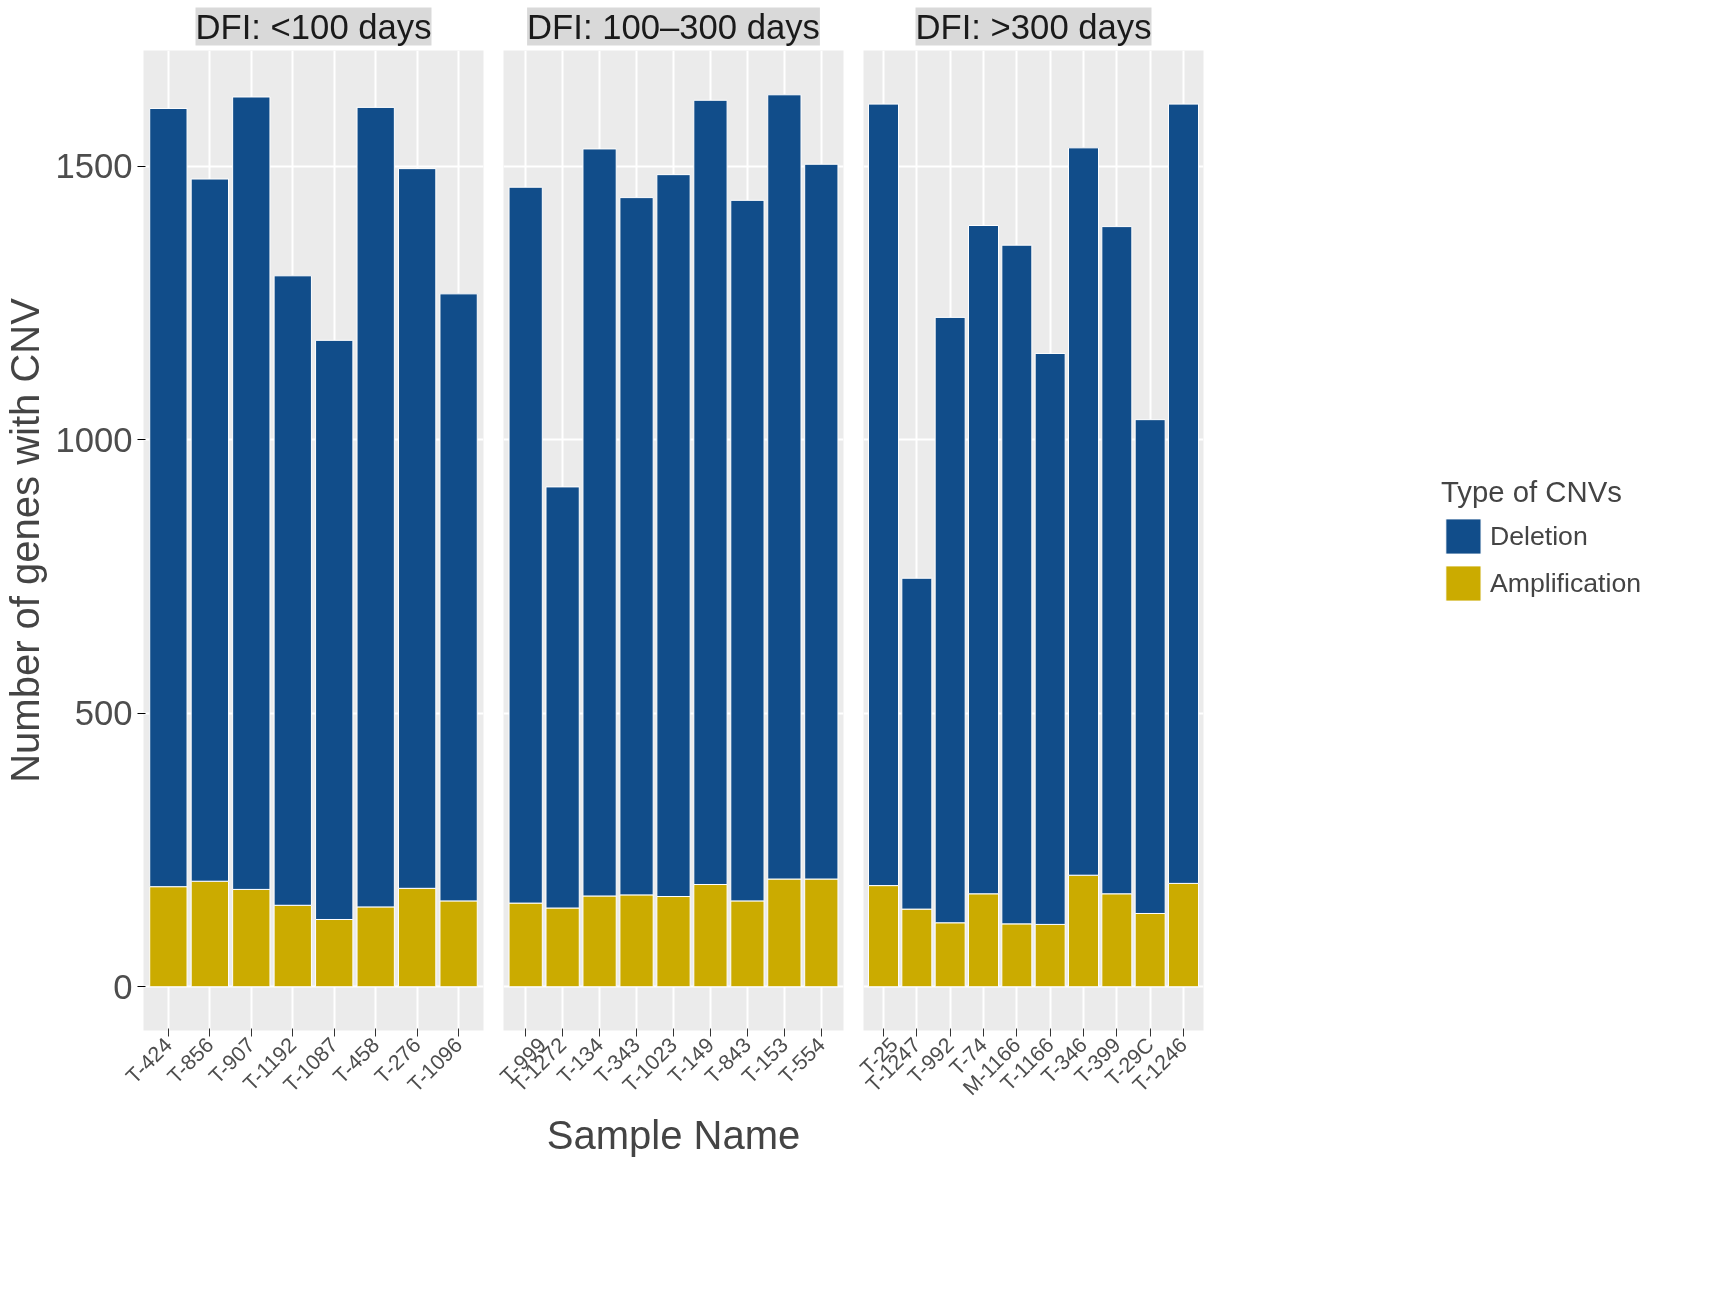 This screenshot has height=1293, width=1736. Describe the element at coordinates (94, 166) in the screenshot. I see `y-tick-label: 1500` at that location.